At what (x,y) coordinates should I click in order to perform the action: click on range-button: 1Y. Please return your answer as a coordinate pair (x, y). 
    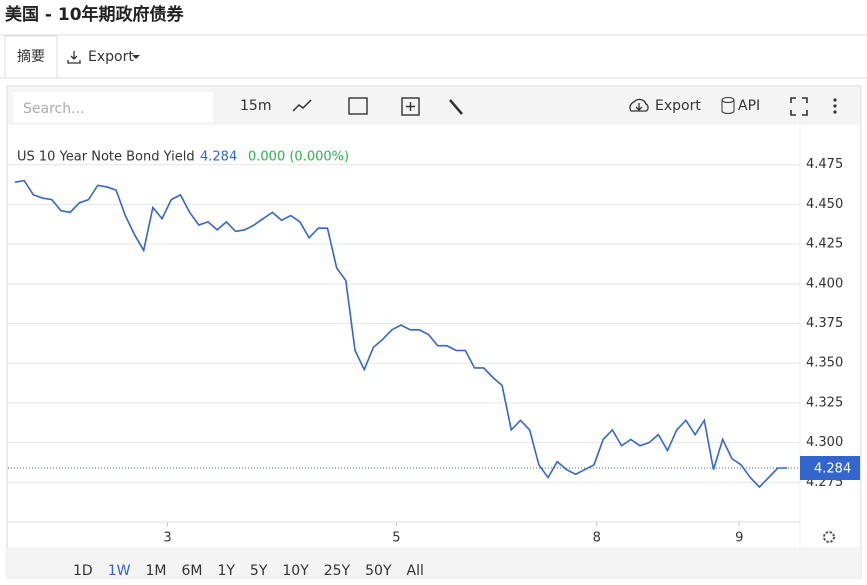
    Looking at the image, I should click on (226, 571).